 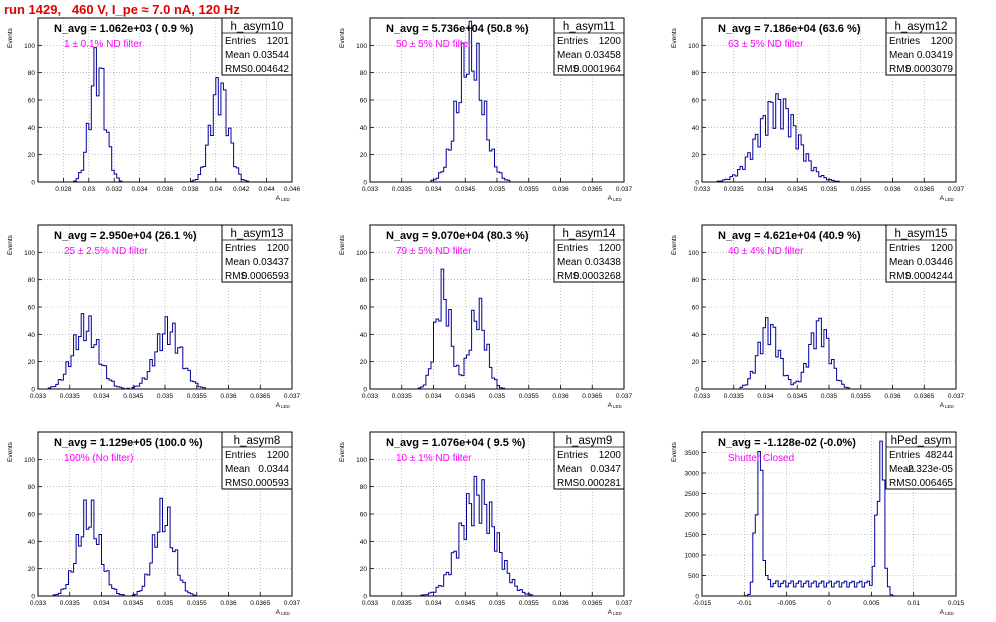 What do you see at coordinates (674, 451) in the screenshot?
I see `y-axis-title: Events` at bounding box center [674, 451].